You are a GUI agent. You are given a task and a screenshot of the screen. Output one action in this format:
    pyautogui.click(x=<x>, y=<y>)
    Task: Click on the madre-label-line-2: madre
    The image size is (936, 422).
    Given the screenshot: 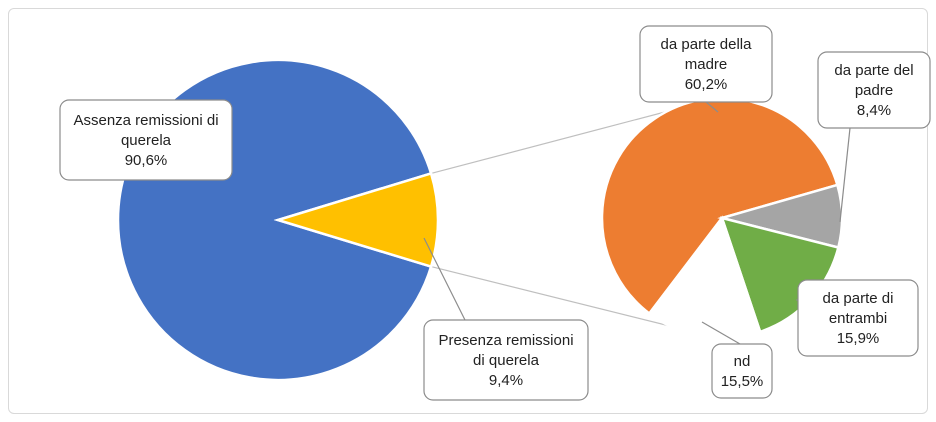 What is the action you would take?
    pyautogui.click(x=706, y=64)
    